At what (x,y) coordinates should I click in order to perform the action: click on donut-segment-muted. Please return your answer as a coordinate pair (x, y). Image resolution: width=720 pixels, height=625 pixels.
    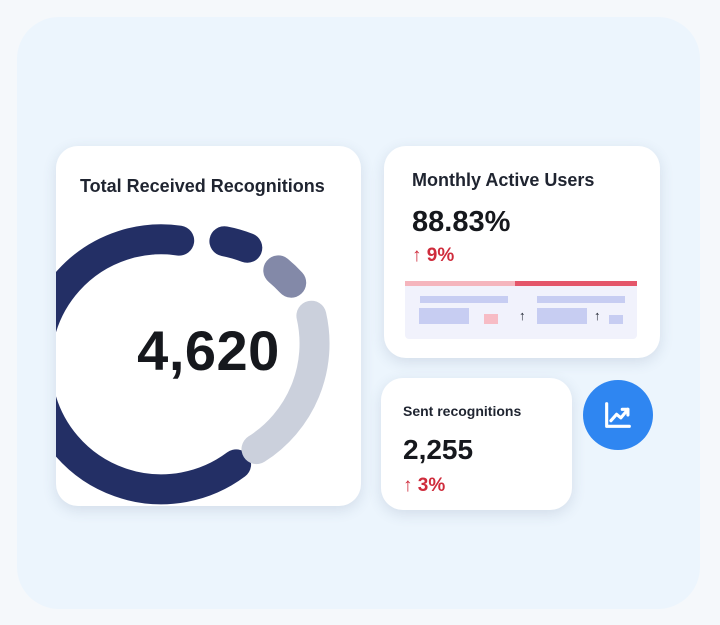
    Looking at the image, I should click on (285, 276).